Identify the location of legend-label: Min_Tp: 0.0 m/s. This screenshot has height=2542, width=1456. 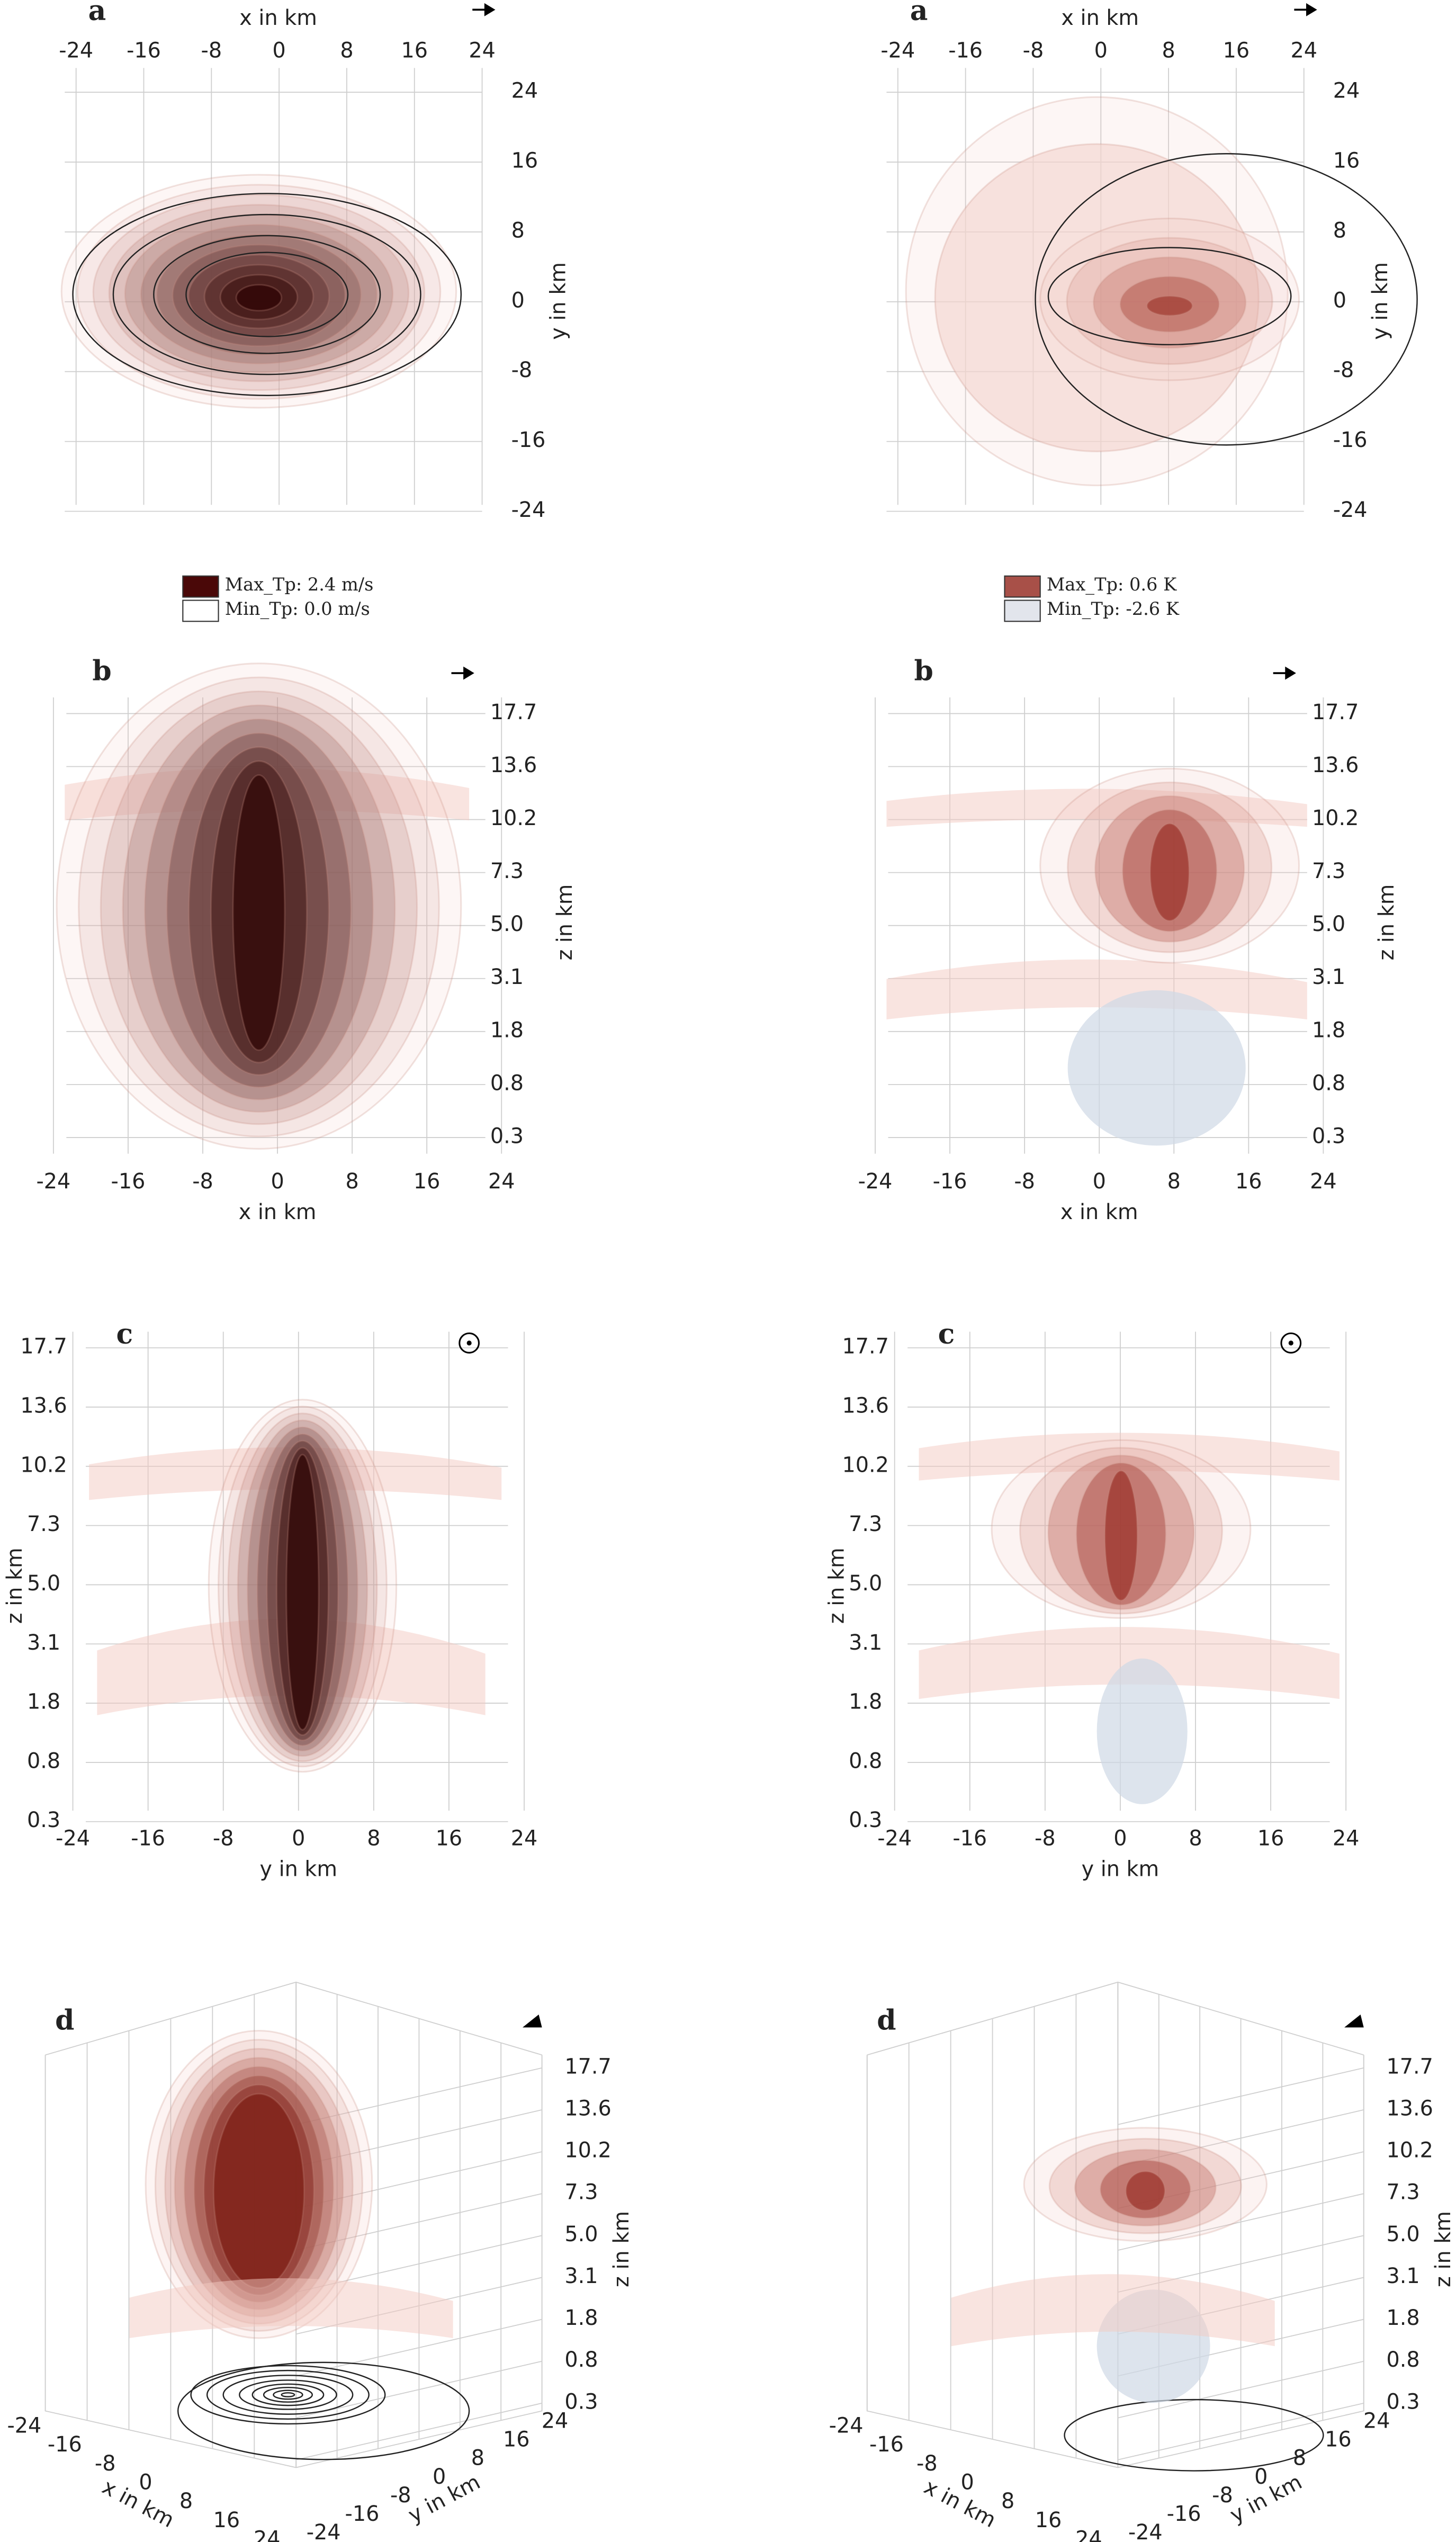
(297, 609).